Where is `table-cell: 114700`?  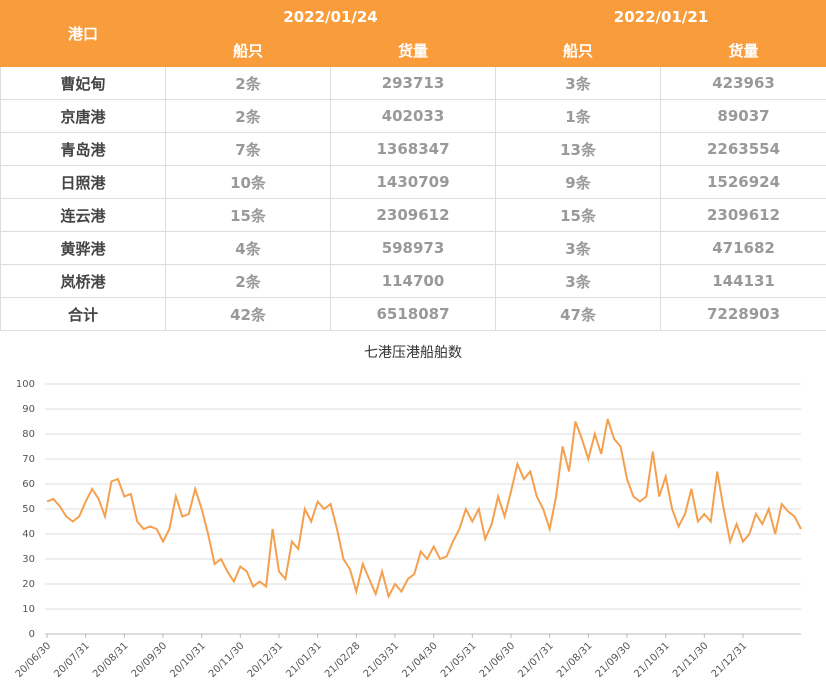 table-cell: 114700 is located at coordinates (413, 281).